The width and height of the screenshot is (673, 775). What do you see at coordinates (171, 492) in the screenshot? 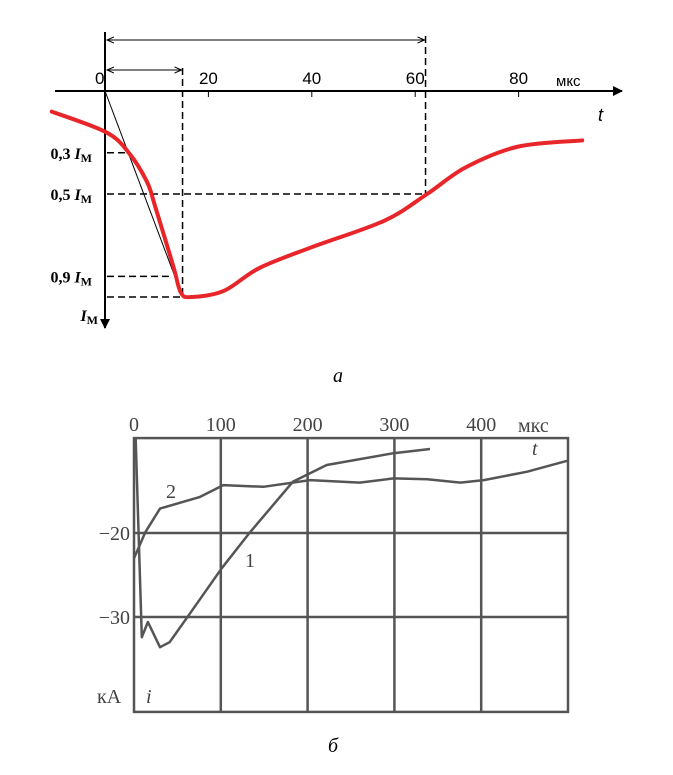
I see `series-label-2: 2` at bounding box center [171, 492].